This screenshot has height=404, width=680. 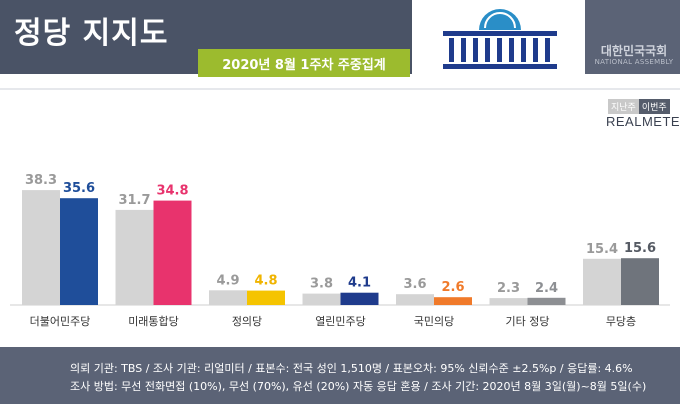 What do you see at coordinates (632, 37) in the screenshot?
I see `header-assembly-panel` at bounding box center [632, 37].